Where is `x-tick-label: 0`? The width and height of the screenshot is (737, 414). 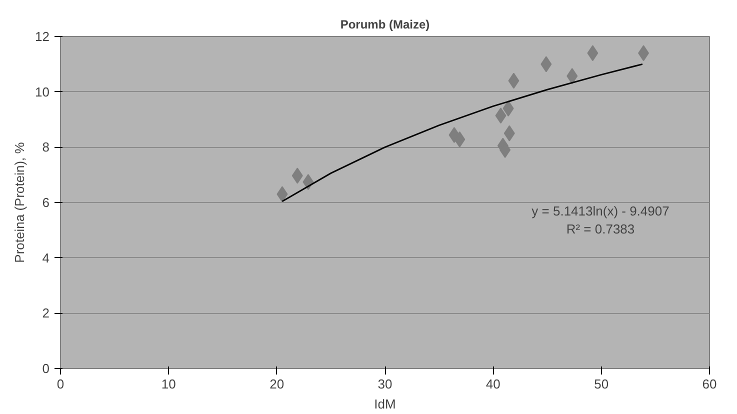 x-tick-label: 0 is located at coordinates (60, 384).